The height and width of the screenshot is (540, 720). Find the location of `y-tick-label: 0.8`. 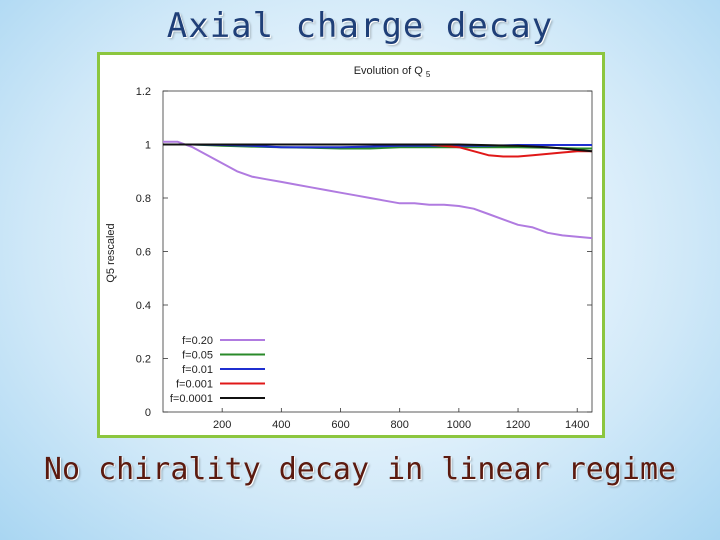

y-tick-label: 0.8 is located at coordinates (143, 199).